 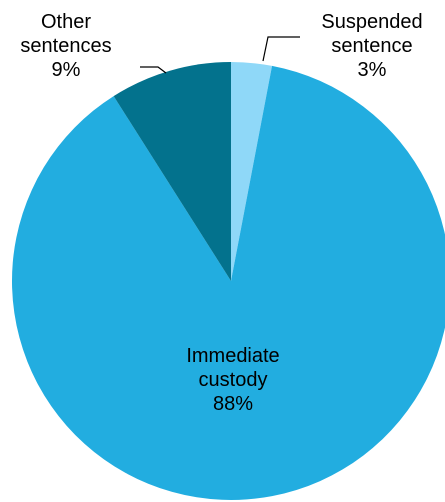 I want to click on slice-value-label: 88%, so click(x=233, y=404).